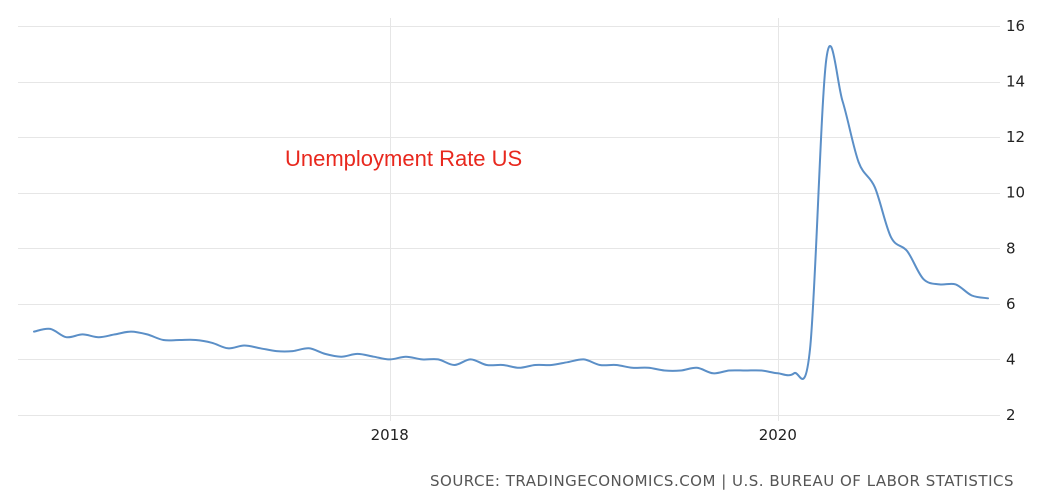  Describe the element at coordinates (1015, 220) in the screenshot. I see `y-axis-ticks: 2 4 6 8 10 12 14 16` at that location.